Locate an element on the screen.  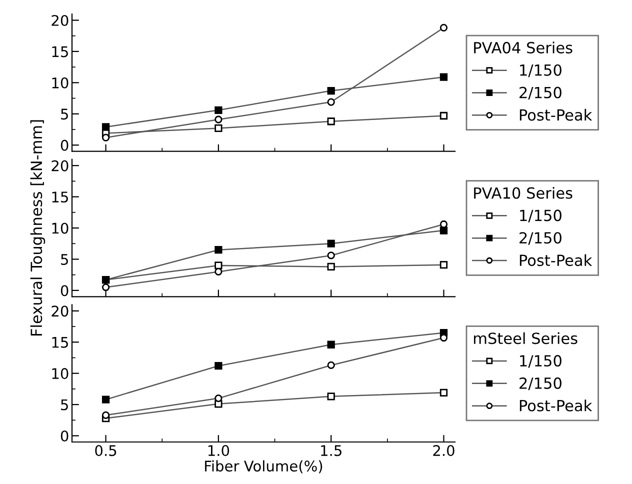
x-tick-label: 1.0 is located at coordinates (219, 450).